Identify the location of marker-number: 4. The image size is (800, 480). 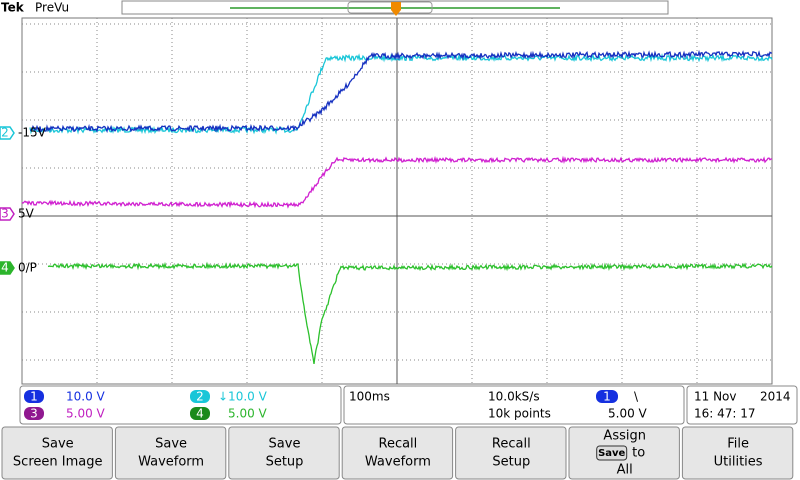
(5, 268).